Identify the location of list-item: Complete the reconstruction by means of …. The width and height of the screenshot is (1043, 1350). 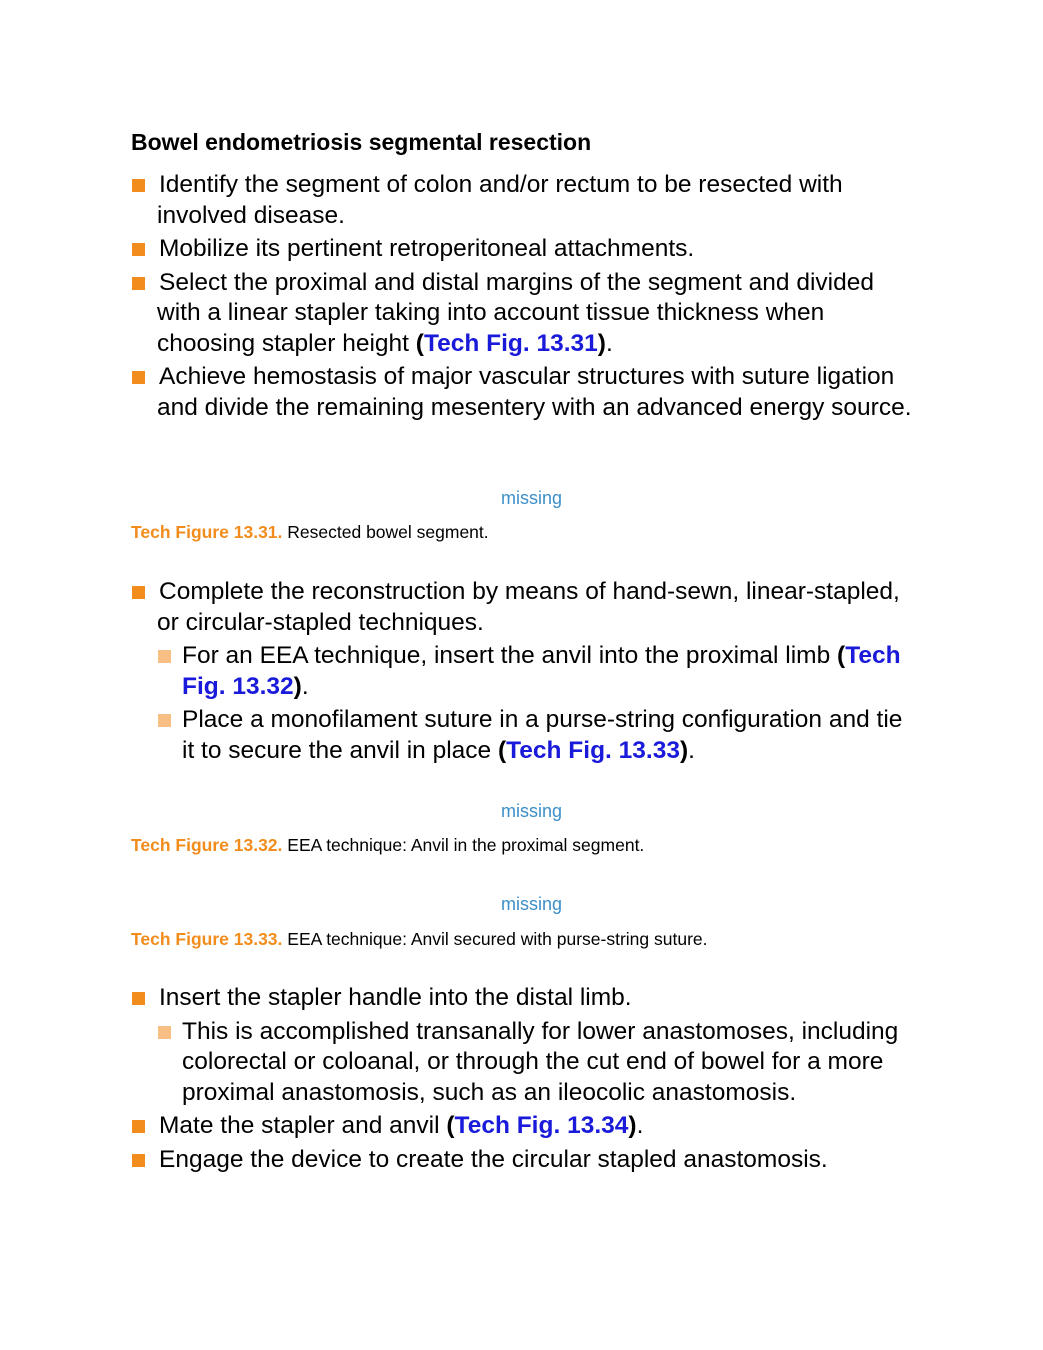
(526, 607).